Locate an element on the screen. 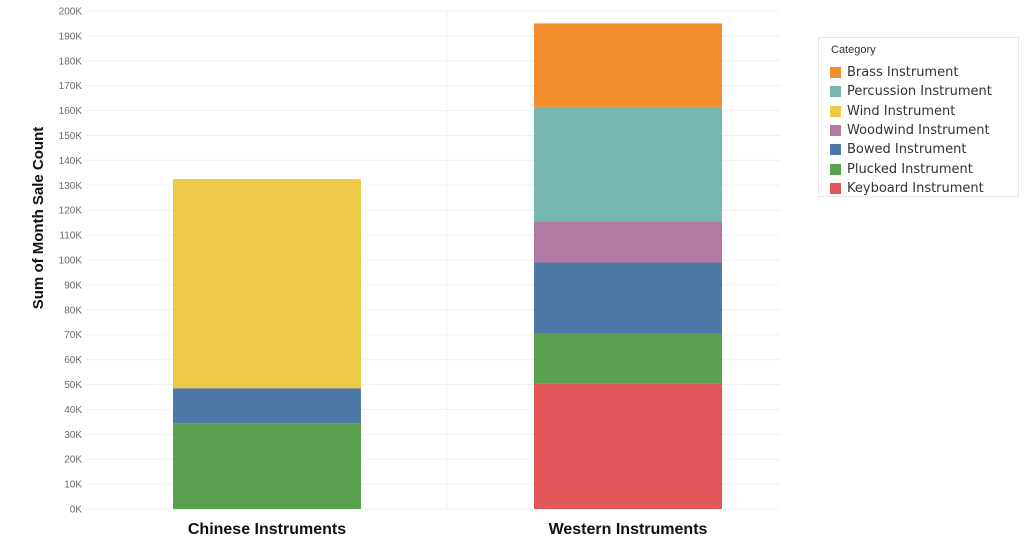 This screenshot has height=557, width=1036. y-tick-label: 30K is located at coordinates (73, 435).